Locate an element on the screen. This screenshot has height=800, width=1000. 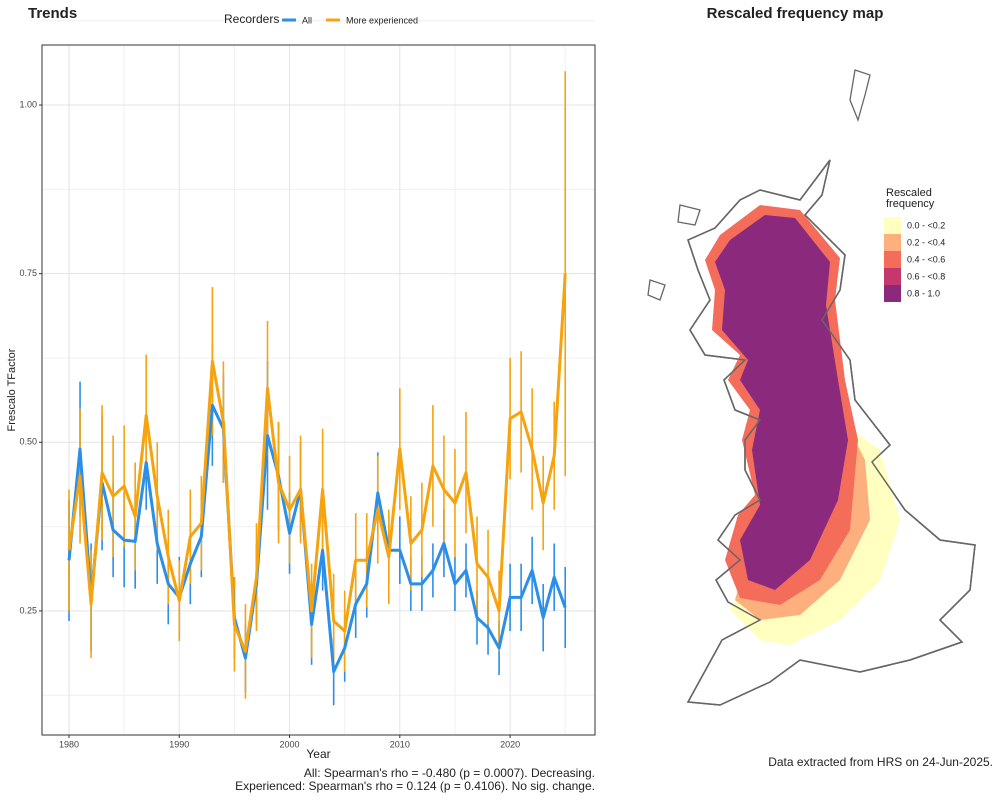
legend-label: More experienced is located at coordinates (382, 20).